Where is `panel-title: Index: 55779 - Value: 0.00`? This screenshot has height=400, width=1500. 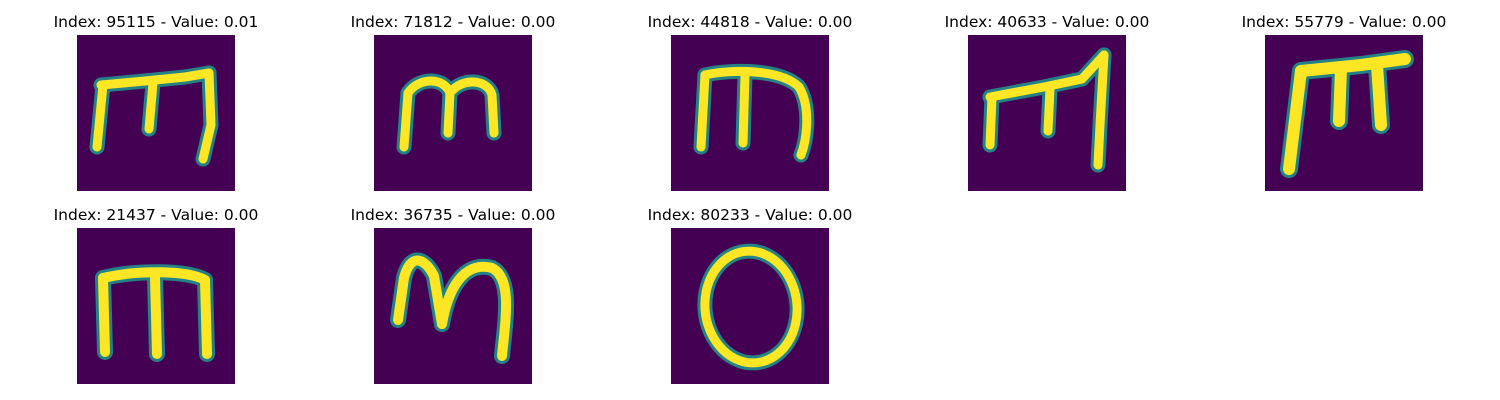
panel-title: Index: 55779 - Value: 0.00 is located at coordinates (1344, 22).